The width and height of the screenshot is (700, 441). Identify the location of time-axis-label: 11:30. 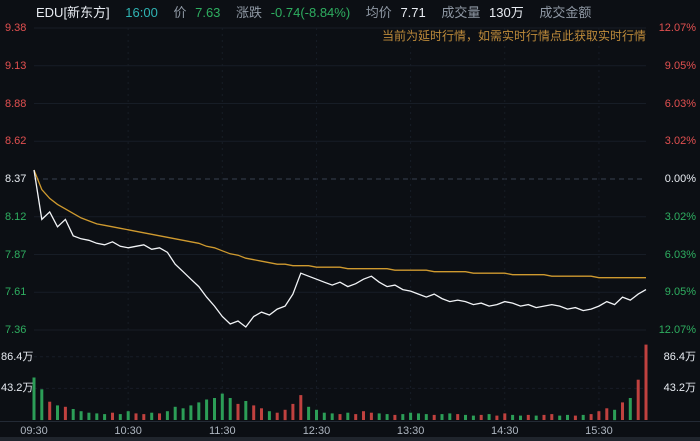
(222, 431).